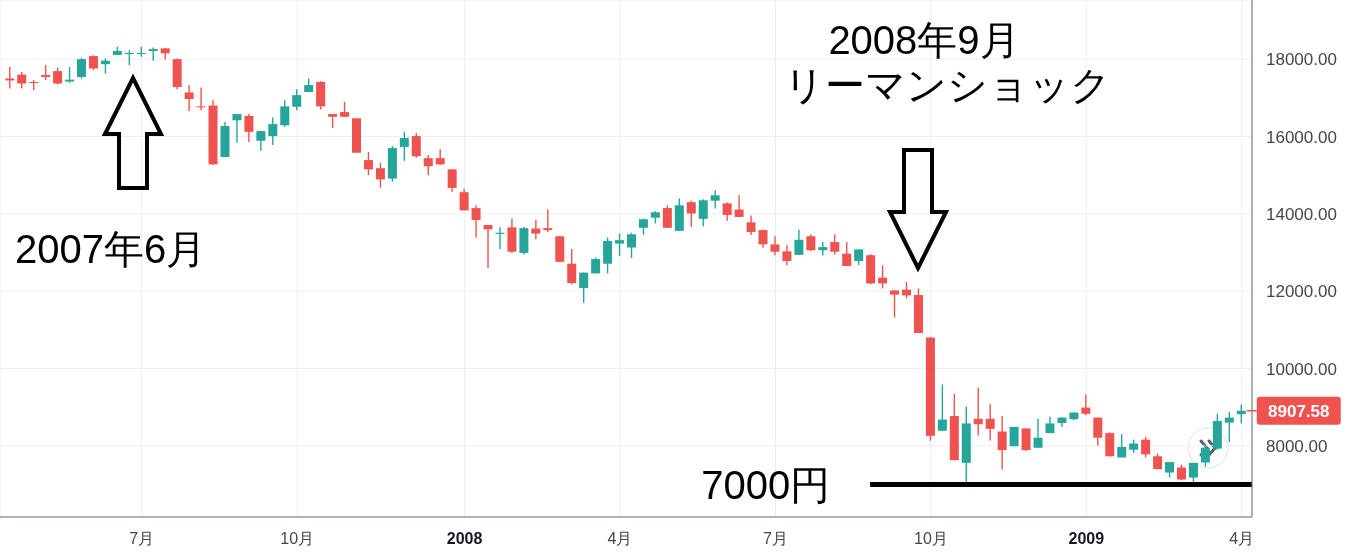 The image size is (1354, 557). I want to click on y-tick-label: 12000.00, so click(1301, 292).